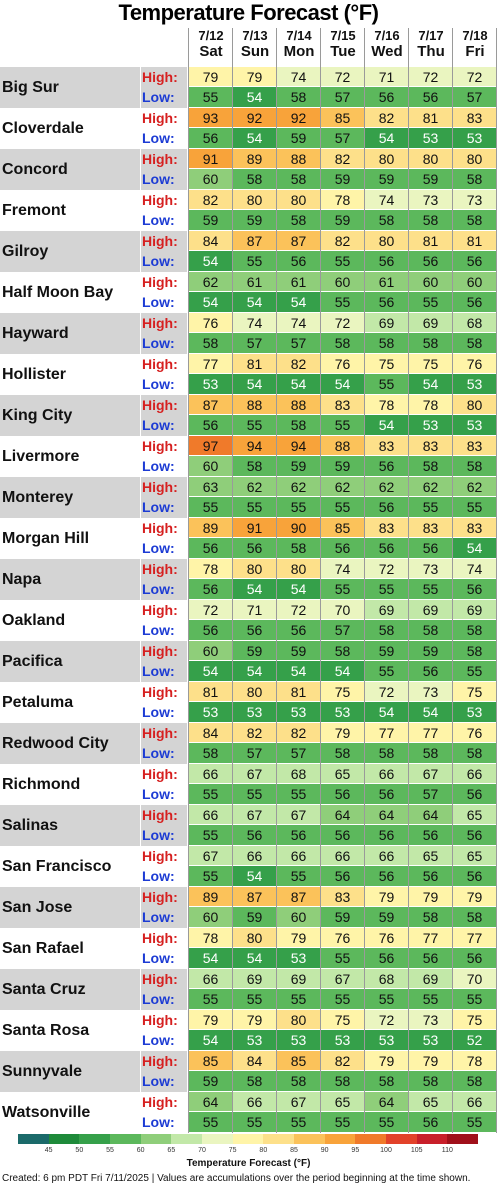  I want to click on city-label: Salinas, so click(70, 825).